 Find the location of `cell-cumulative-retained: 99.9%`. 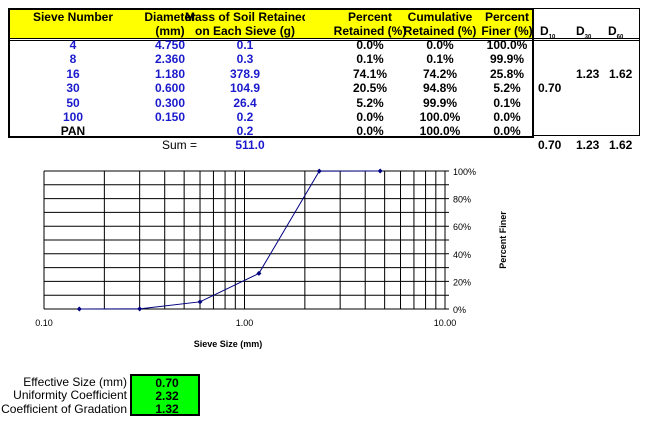

cell-cumulative-retained: 99.9% is located at coordinates (440, 102).